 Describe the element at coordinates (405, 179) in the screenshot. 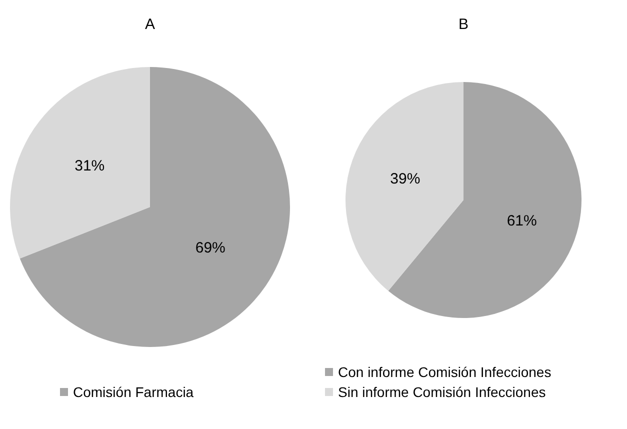

I see `data-label: 39%` at that location.